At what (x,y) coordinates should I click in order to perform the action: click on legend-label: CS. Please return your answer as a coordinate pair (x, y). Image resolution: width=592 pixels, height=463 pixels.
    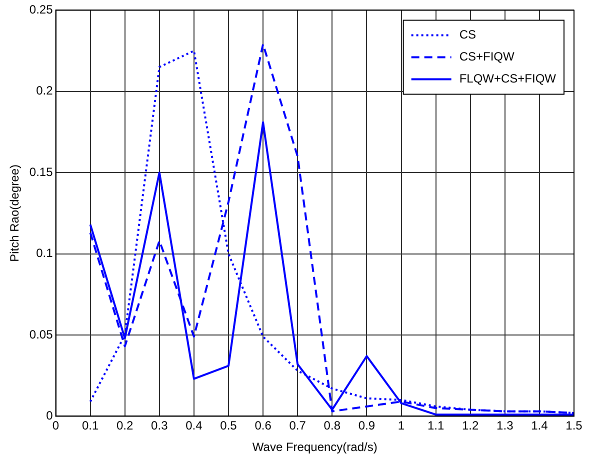
    Looking at the image, I should click on (467, 35).